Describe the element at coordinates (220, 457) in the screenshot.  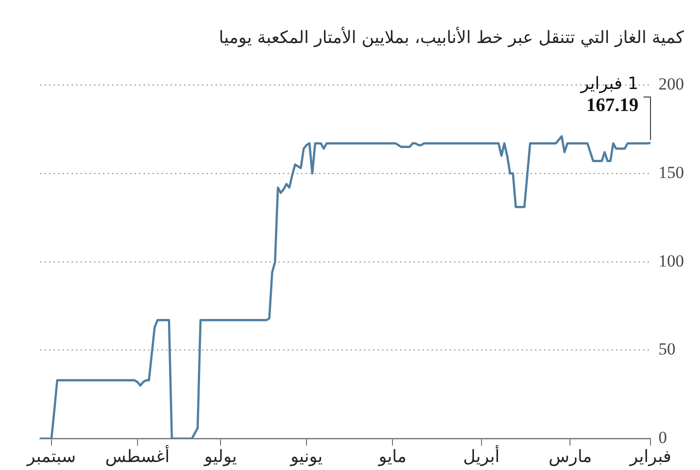
I see `x-tick-label: يوليو` at that location.